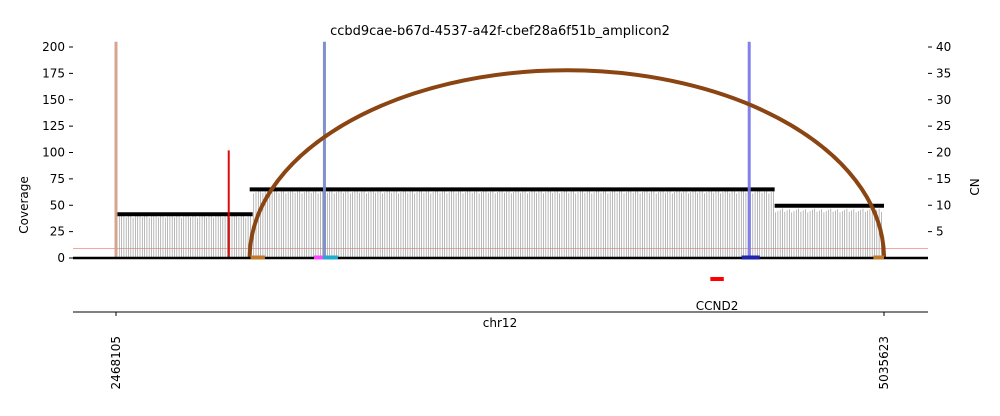  I want to click on y-left-tick-label: 50, so click(57, 205).